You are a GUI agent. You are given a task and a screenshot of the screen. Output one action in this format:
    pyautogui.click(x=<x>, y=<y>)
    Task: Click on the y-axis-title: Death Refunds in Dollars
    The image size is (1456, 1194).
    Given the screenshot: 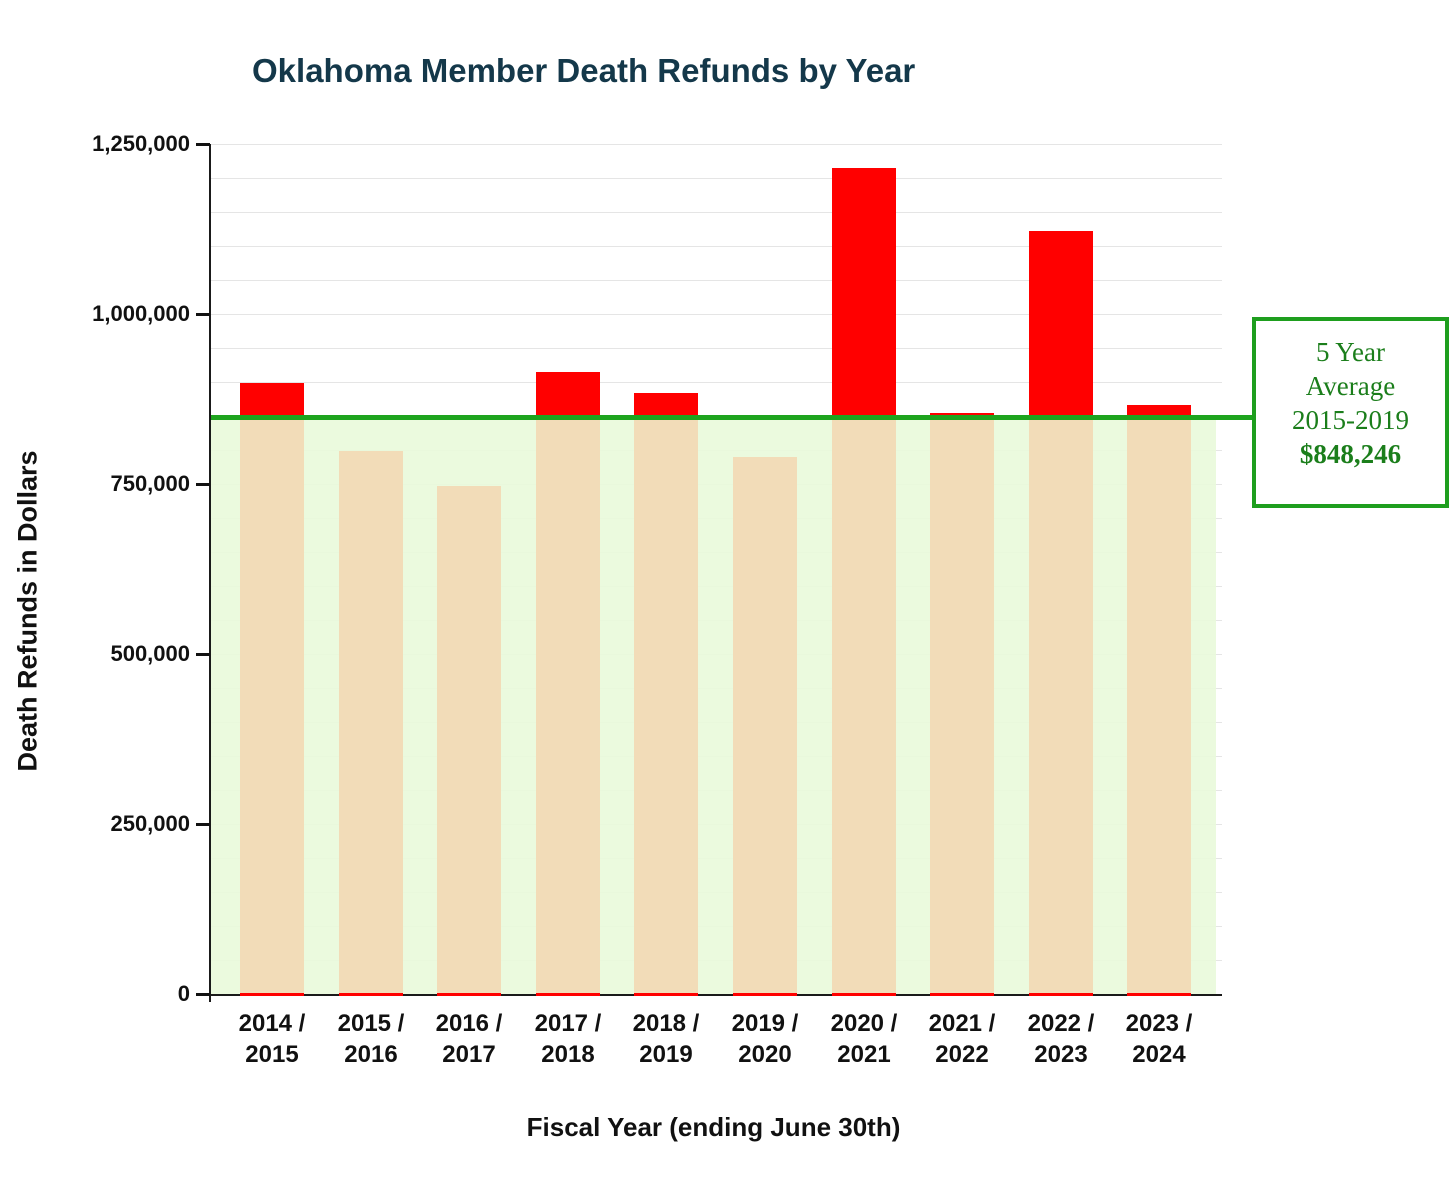 What is the action you would take?
    pyautogui.click(x=27, y=611)
    